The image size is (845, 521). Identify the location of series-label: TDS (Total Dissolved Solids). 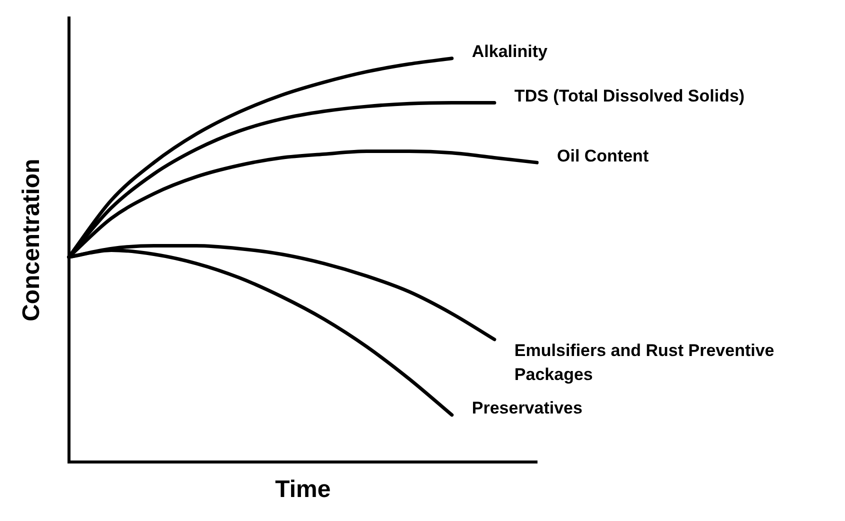
(629, 96).